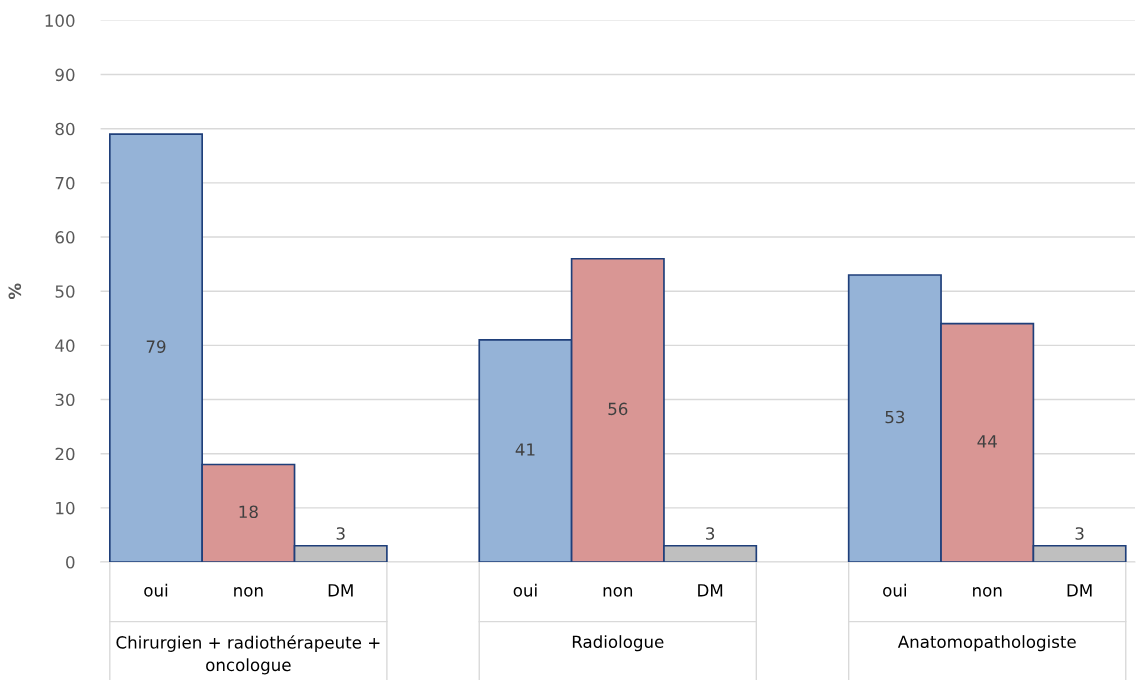 This screenshot has width=1143, height=680. Describe the element at coordinates (987, 441) in the screenshot. I see `data-label: 44` at that location.